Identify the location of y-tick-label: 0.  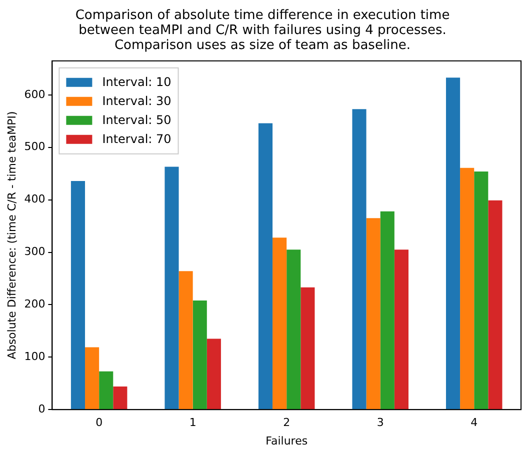
(42, 409).